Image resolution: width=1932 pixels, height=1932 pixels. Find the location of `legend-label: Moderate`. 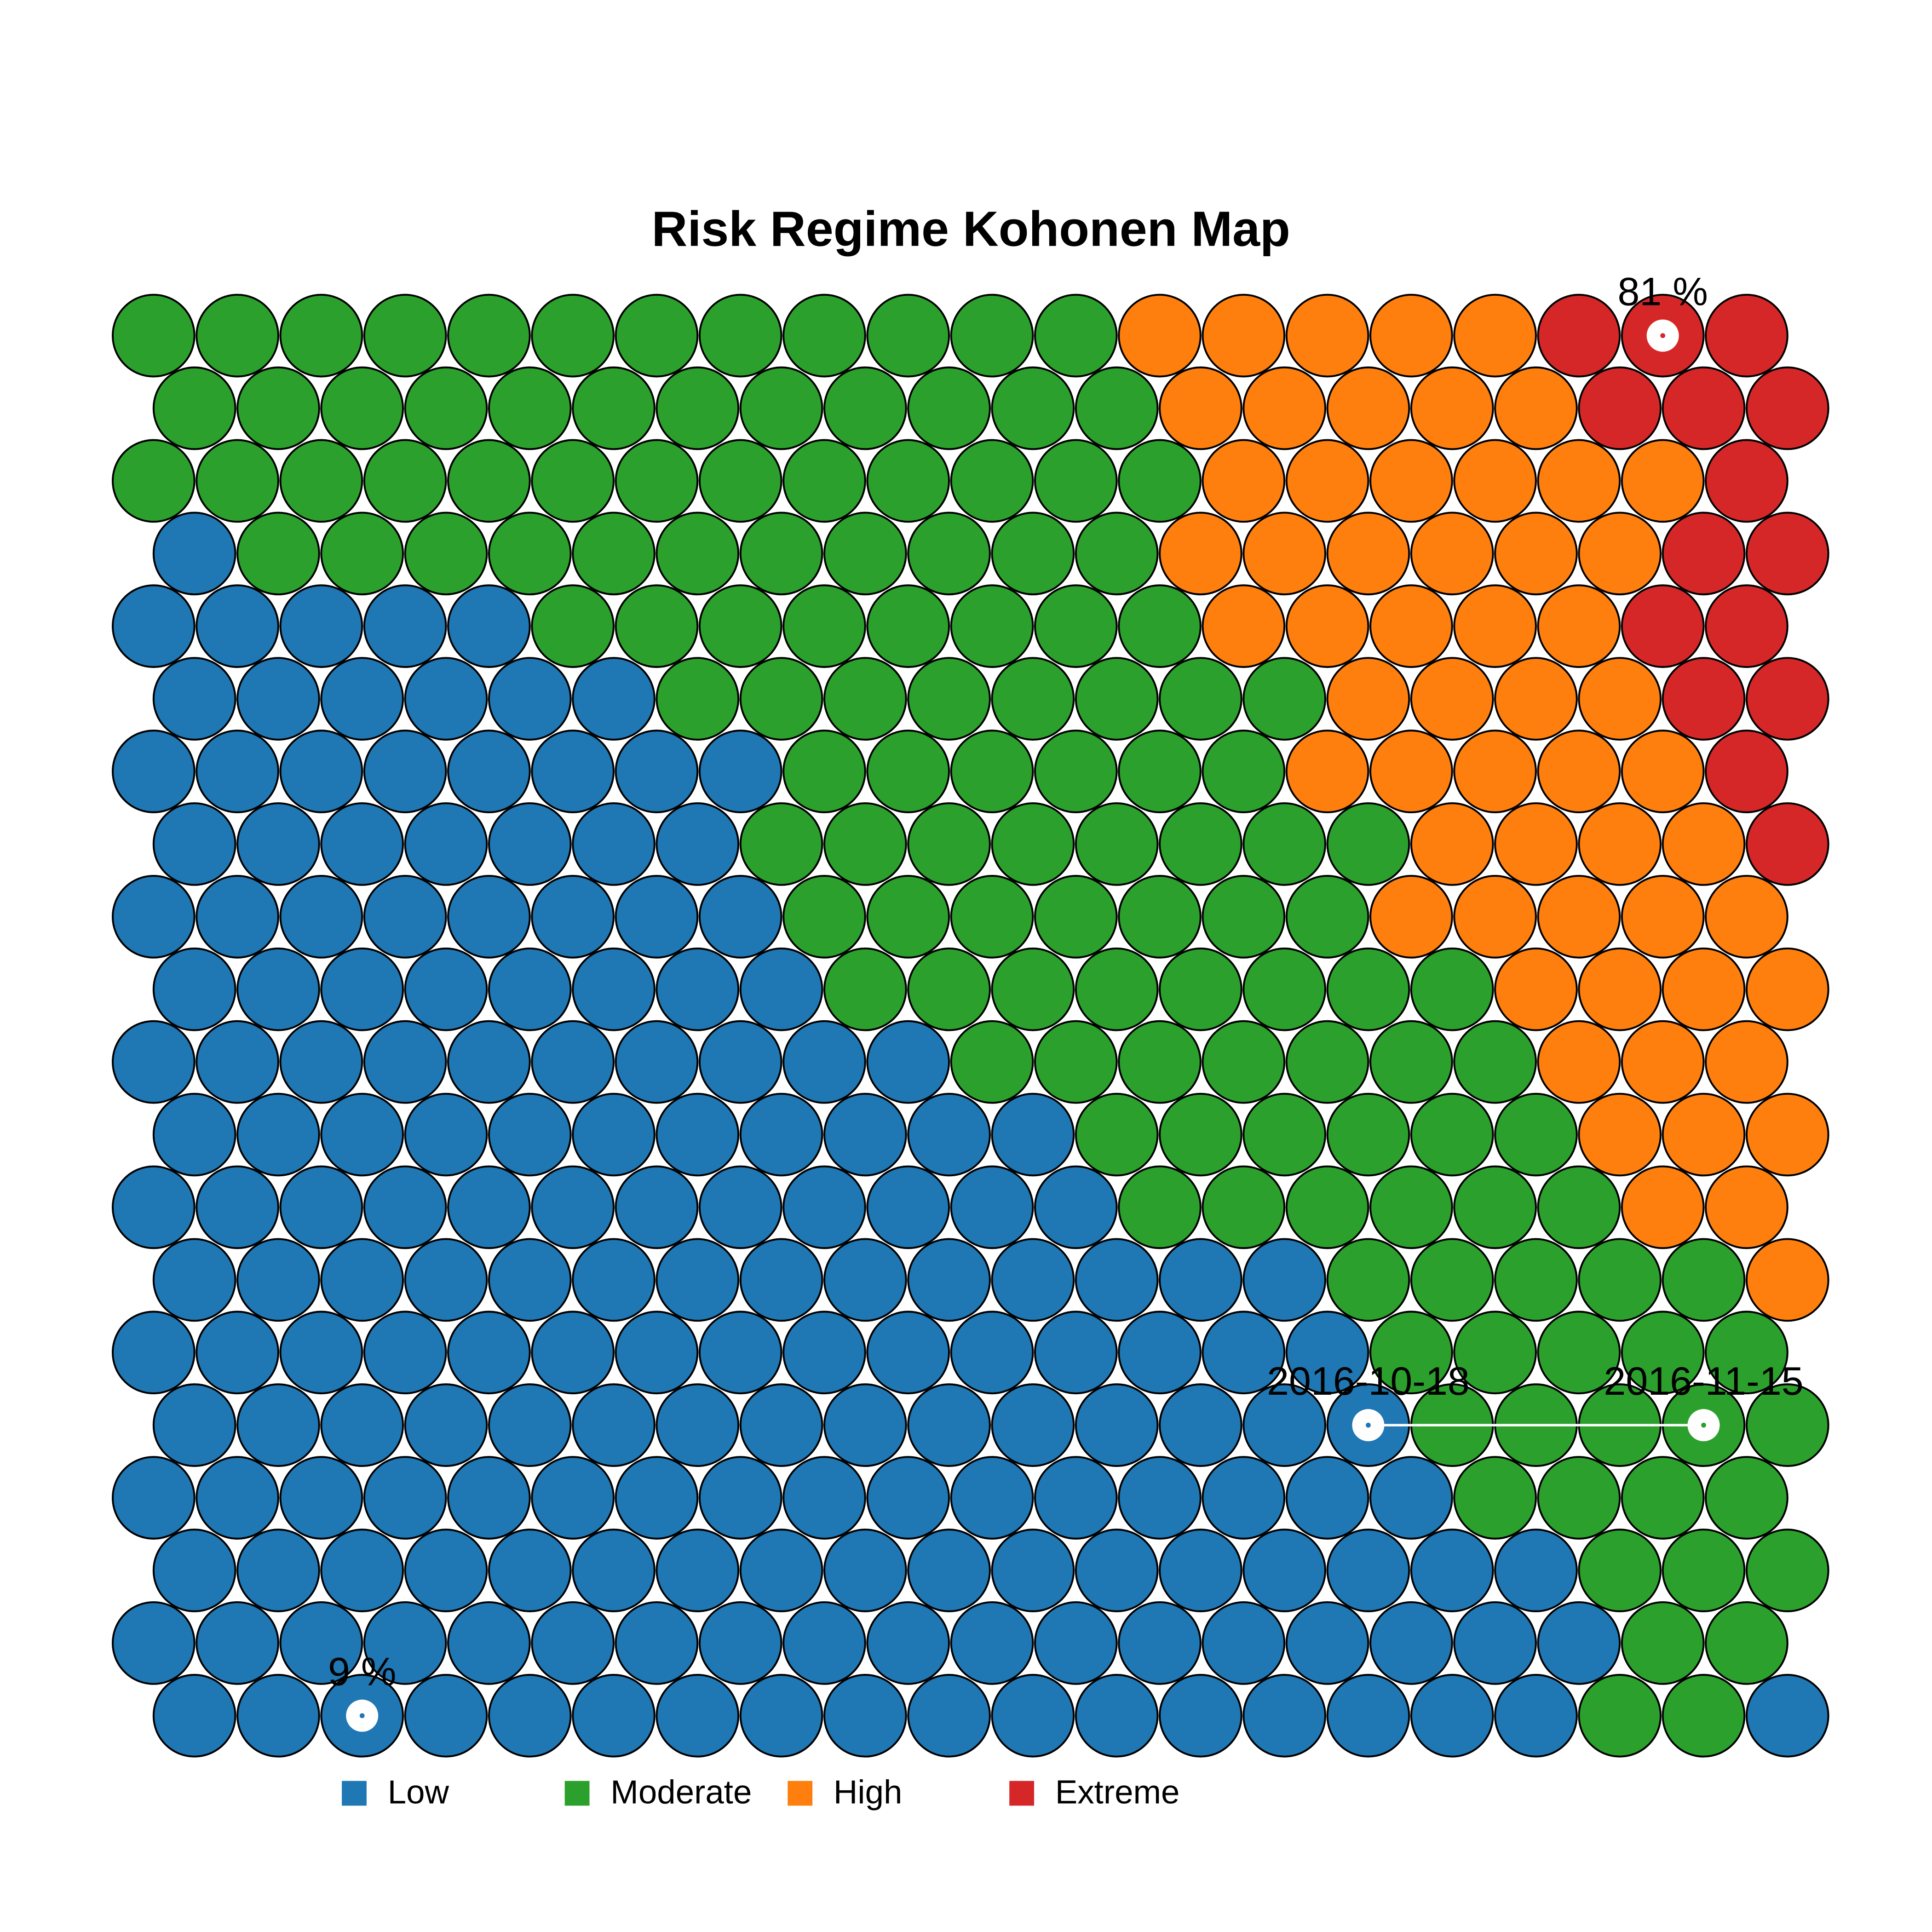

legend-label: Moderate is located at coordinates (681, 1792).